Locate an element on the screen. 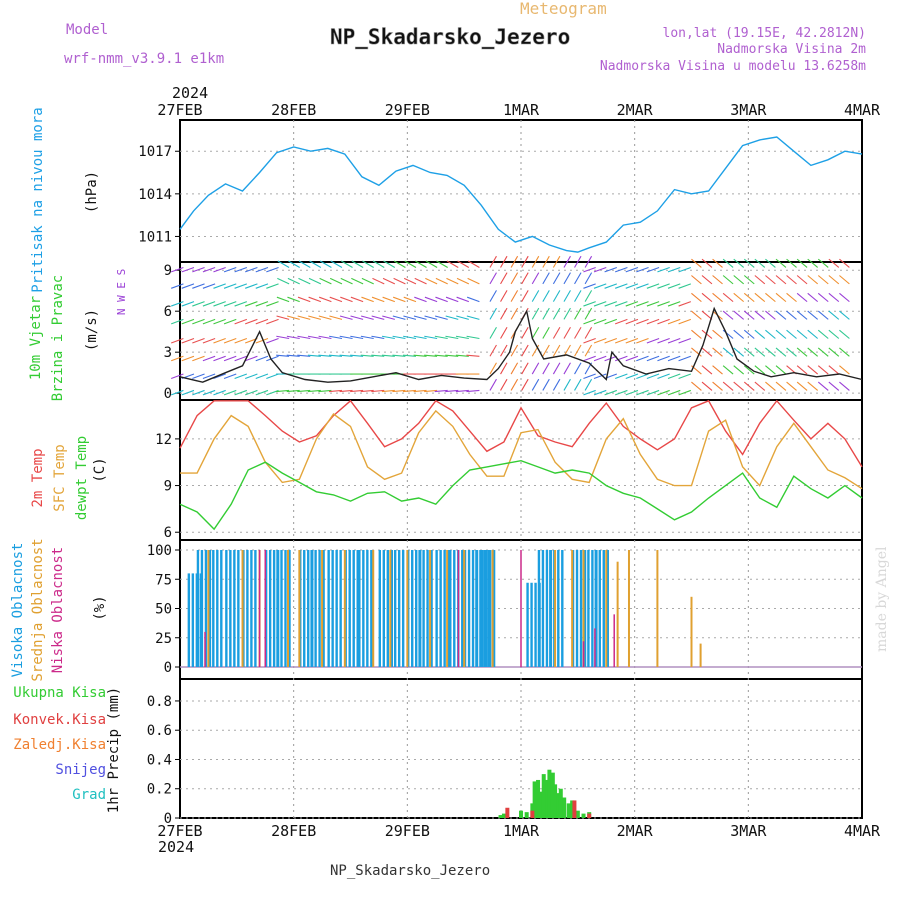  year-bottom: 2024 is located at coordinates (176, 847).